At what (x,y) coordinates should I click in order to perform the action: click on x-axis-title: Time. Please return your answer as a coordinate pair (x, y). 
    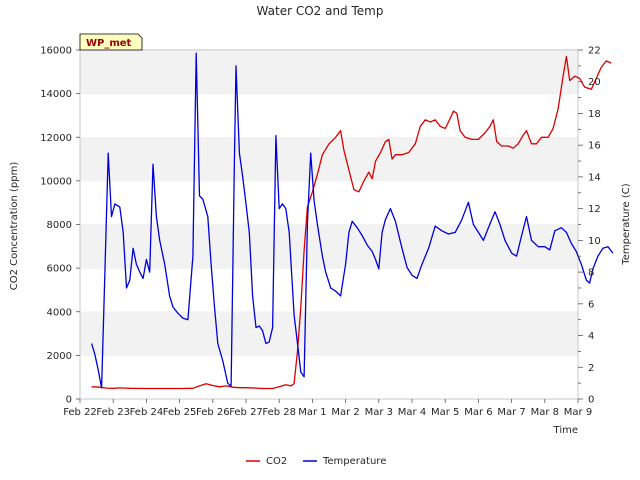
    Looking at the image, I should click on (565, 430).